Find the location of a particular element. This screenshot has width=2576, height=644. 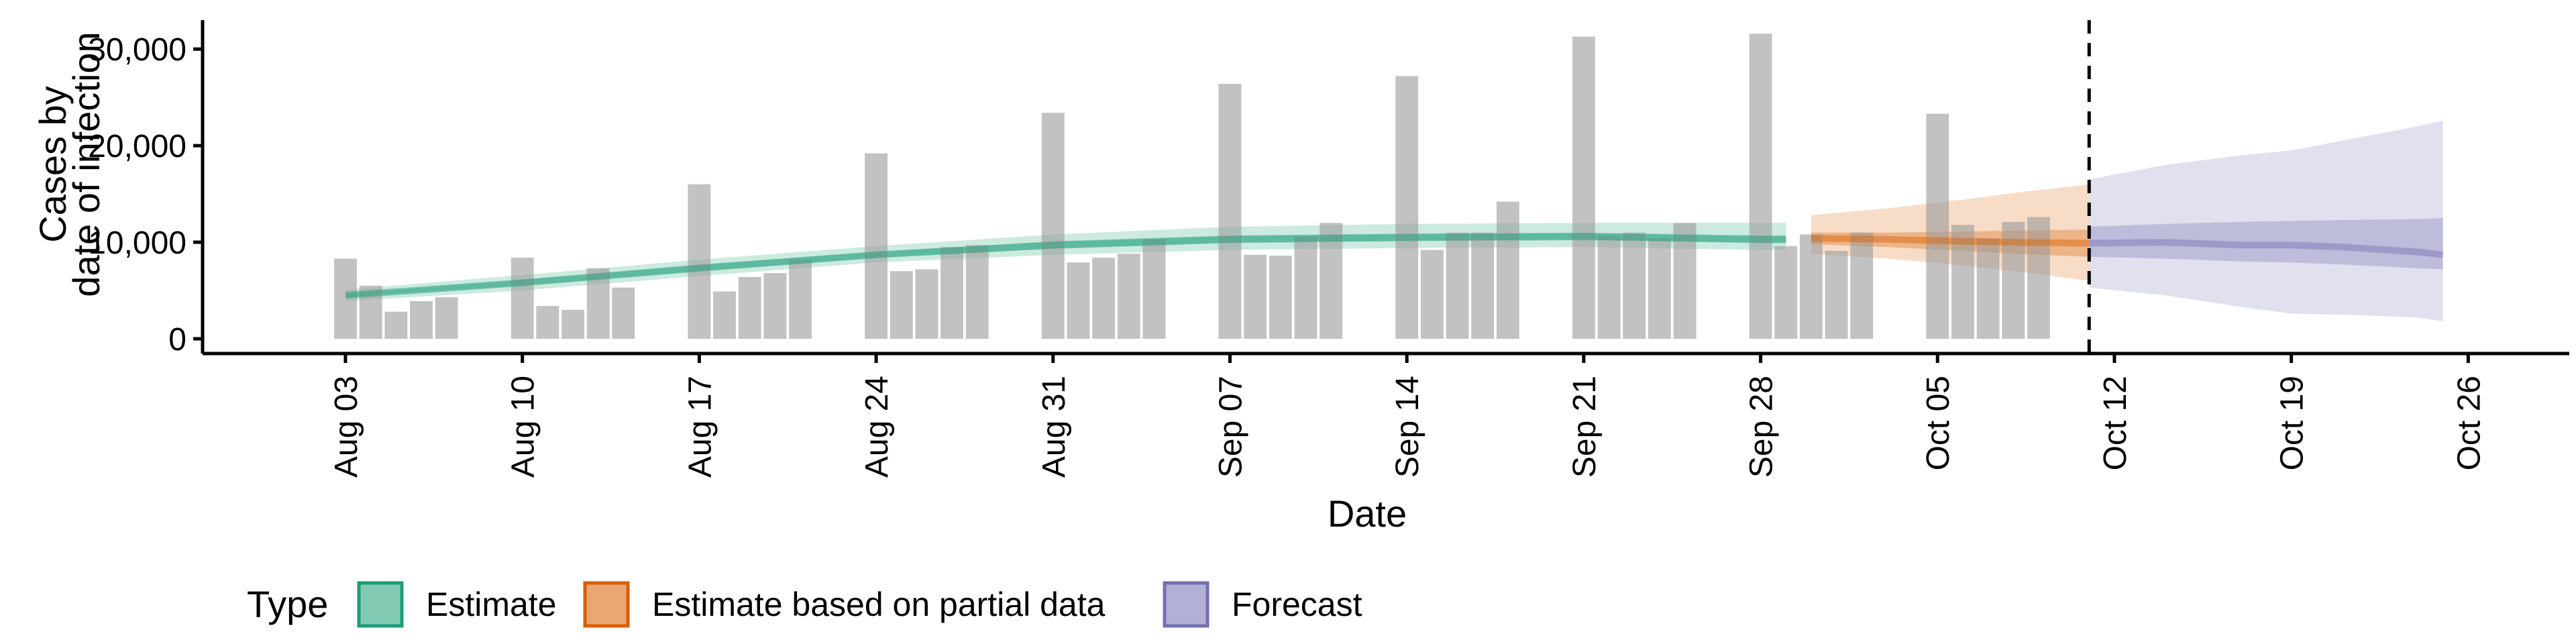

x-tick-label: Oct 19 is located at coordinates (2292, 423).